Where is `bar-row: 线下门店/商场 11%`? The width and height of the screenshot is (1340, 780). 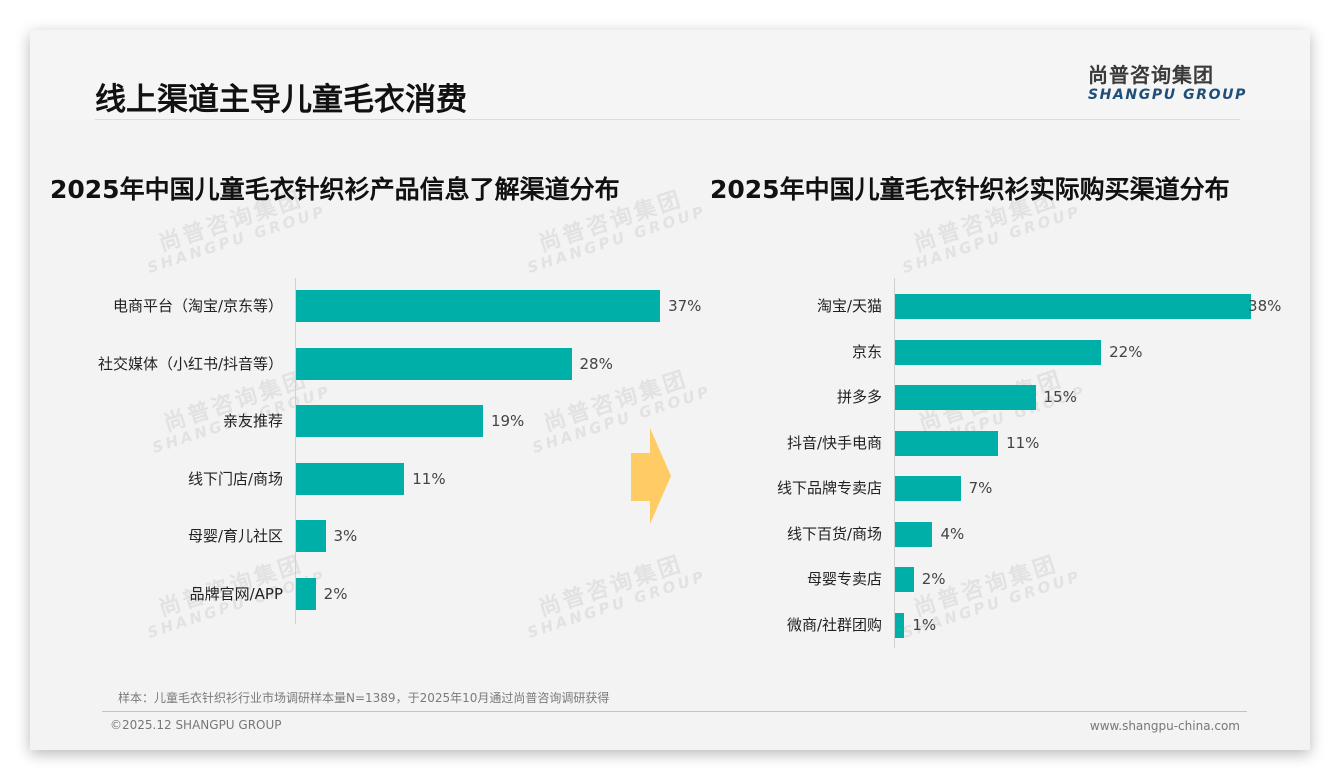 bar-row: 线下门店/商场 11% is located at coordinates (670, 478).